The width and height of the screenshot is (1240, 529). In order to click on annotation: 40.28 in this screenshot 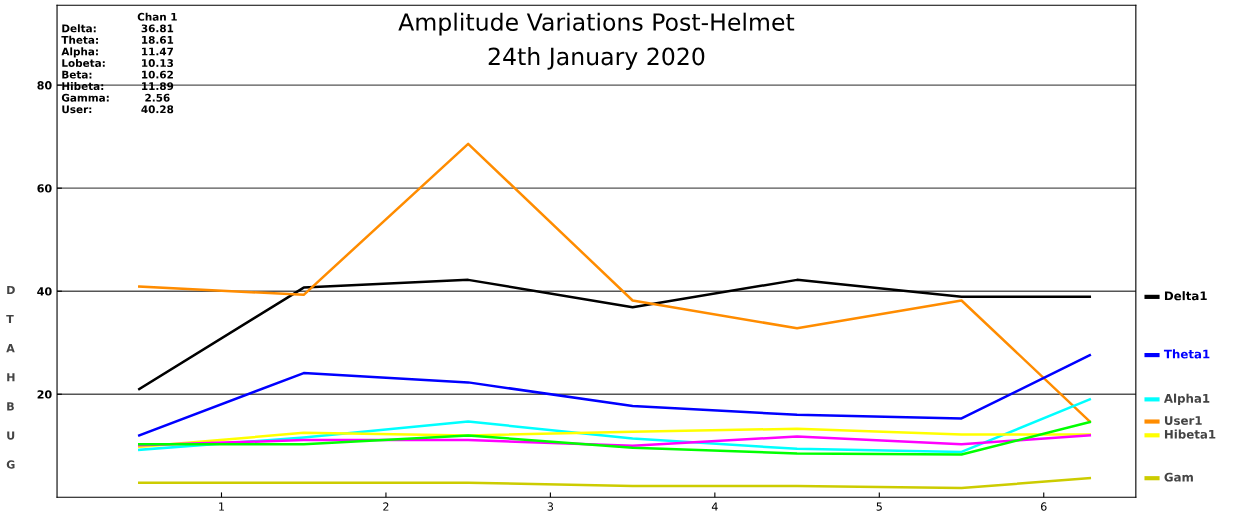, I will do `click(157, 109)`.